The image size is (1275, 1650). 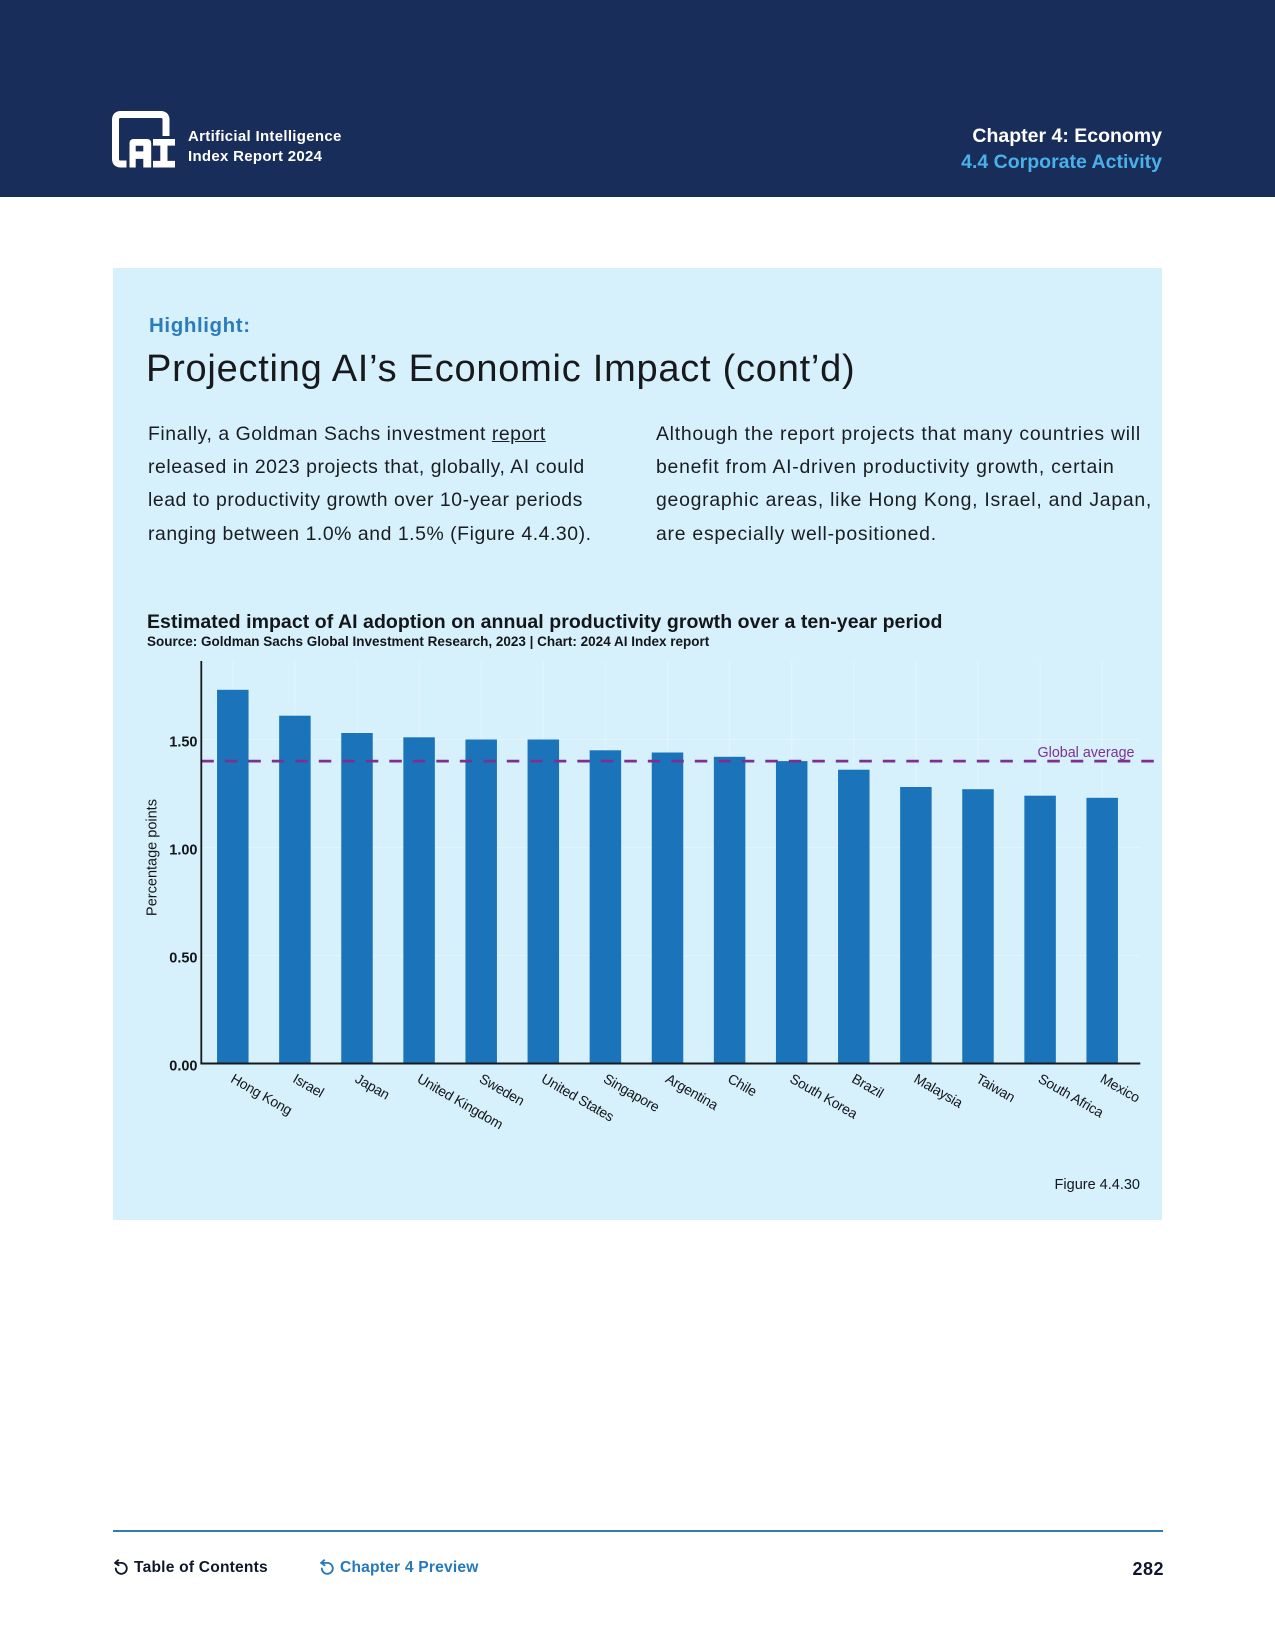 I want to click on svg-text: Taiwan, so click(x=996, y=1087).